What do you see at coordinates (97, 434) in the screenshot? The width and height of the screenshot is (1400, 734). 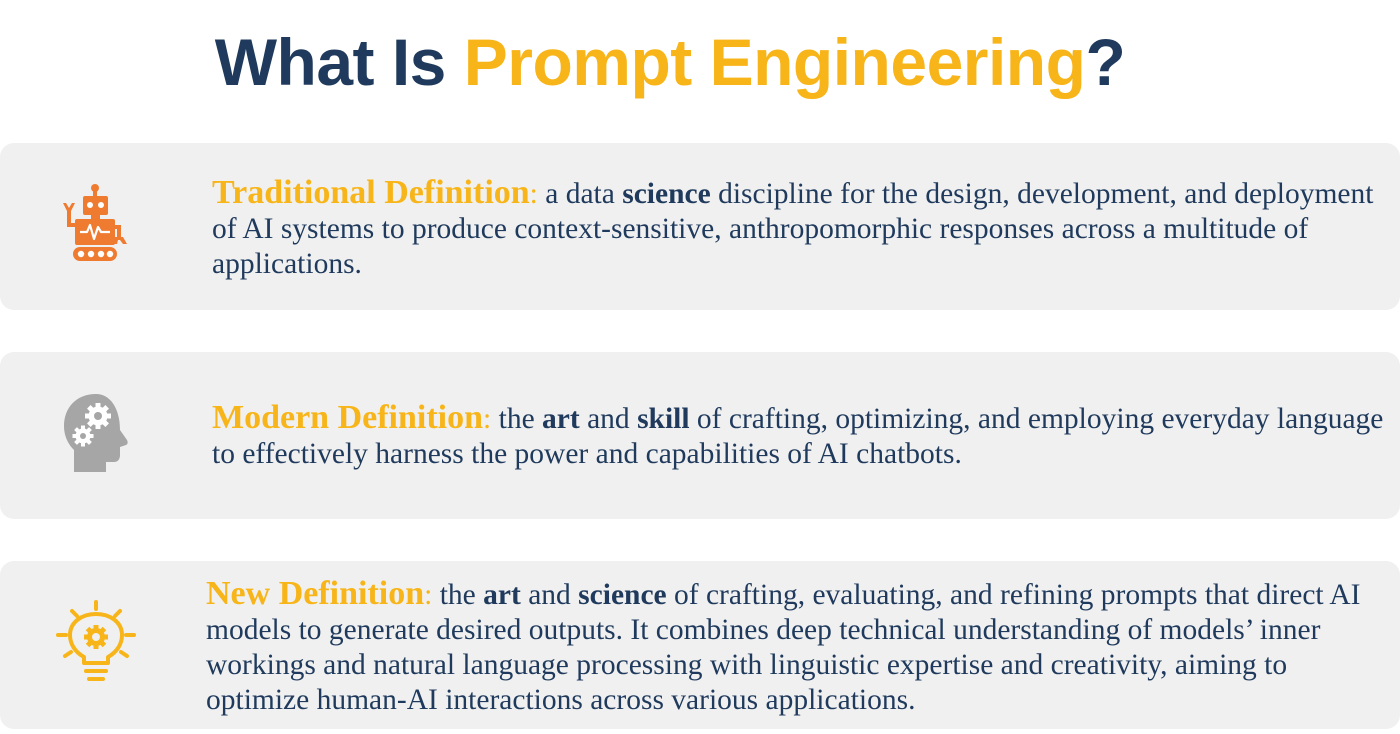 I see `head-gears-icon` at bounding box center [97, 434].